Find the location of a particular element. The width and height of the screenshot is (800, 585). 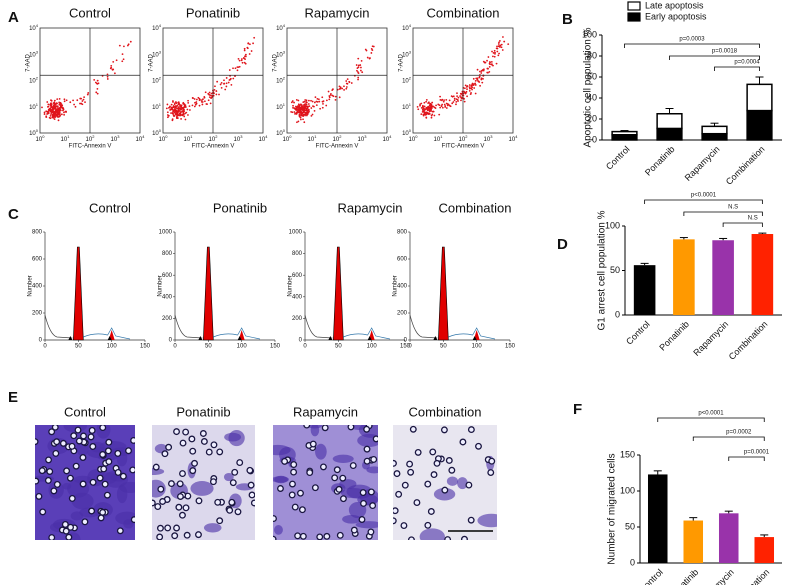

significance-bracket is located at coordinates (746, 458).